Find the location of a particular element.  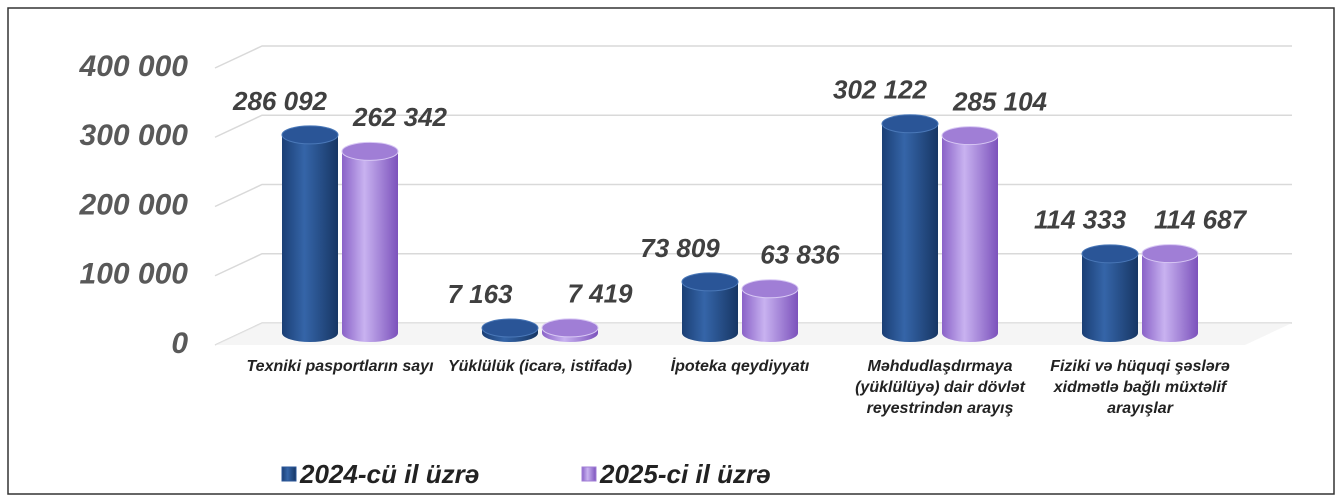

value-label: 114 333 is located at coordinates (1080, 220).